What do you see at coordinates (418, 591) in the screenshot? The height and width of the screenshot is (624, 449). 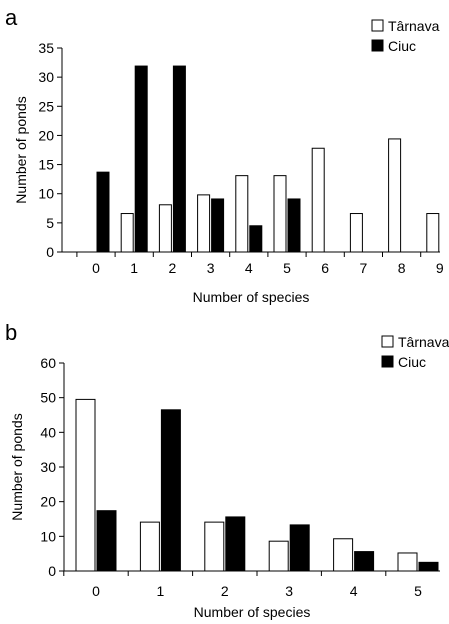 I see `panel-b-x-tick-label: 5` at bounding box center [418, 591].